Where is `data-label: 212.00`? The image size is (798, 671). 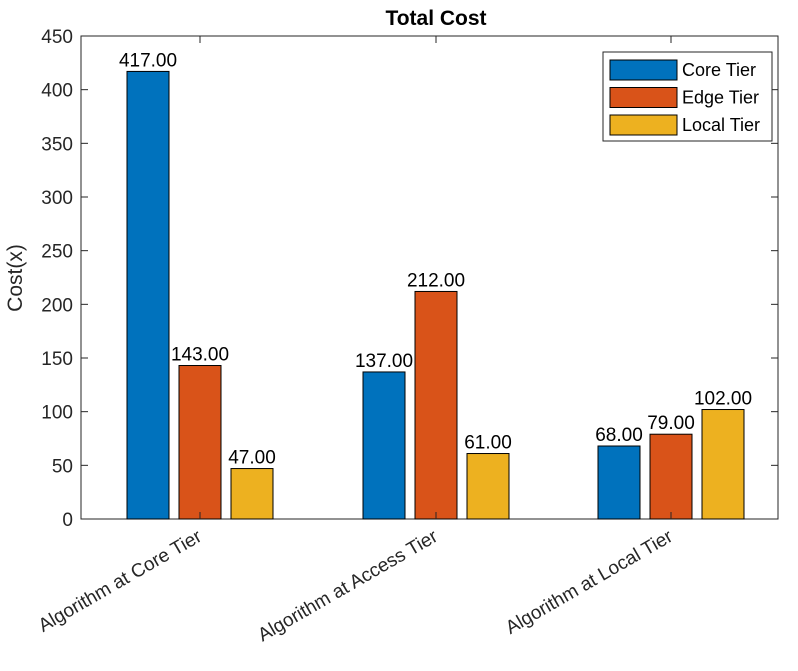 data-label: 212.00 is located at coordinates (436, 280).